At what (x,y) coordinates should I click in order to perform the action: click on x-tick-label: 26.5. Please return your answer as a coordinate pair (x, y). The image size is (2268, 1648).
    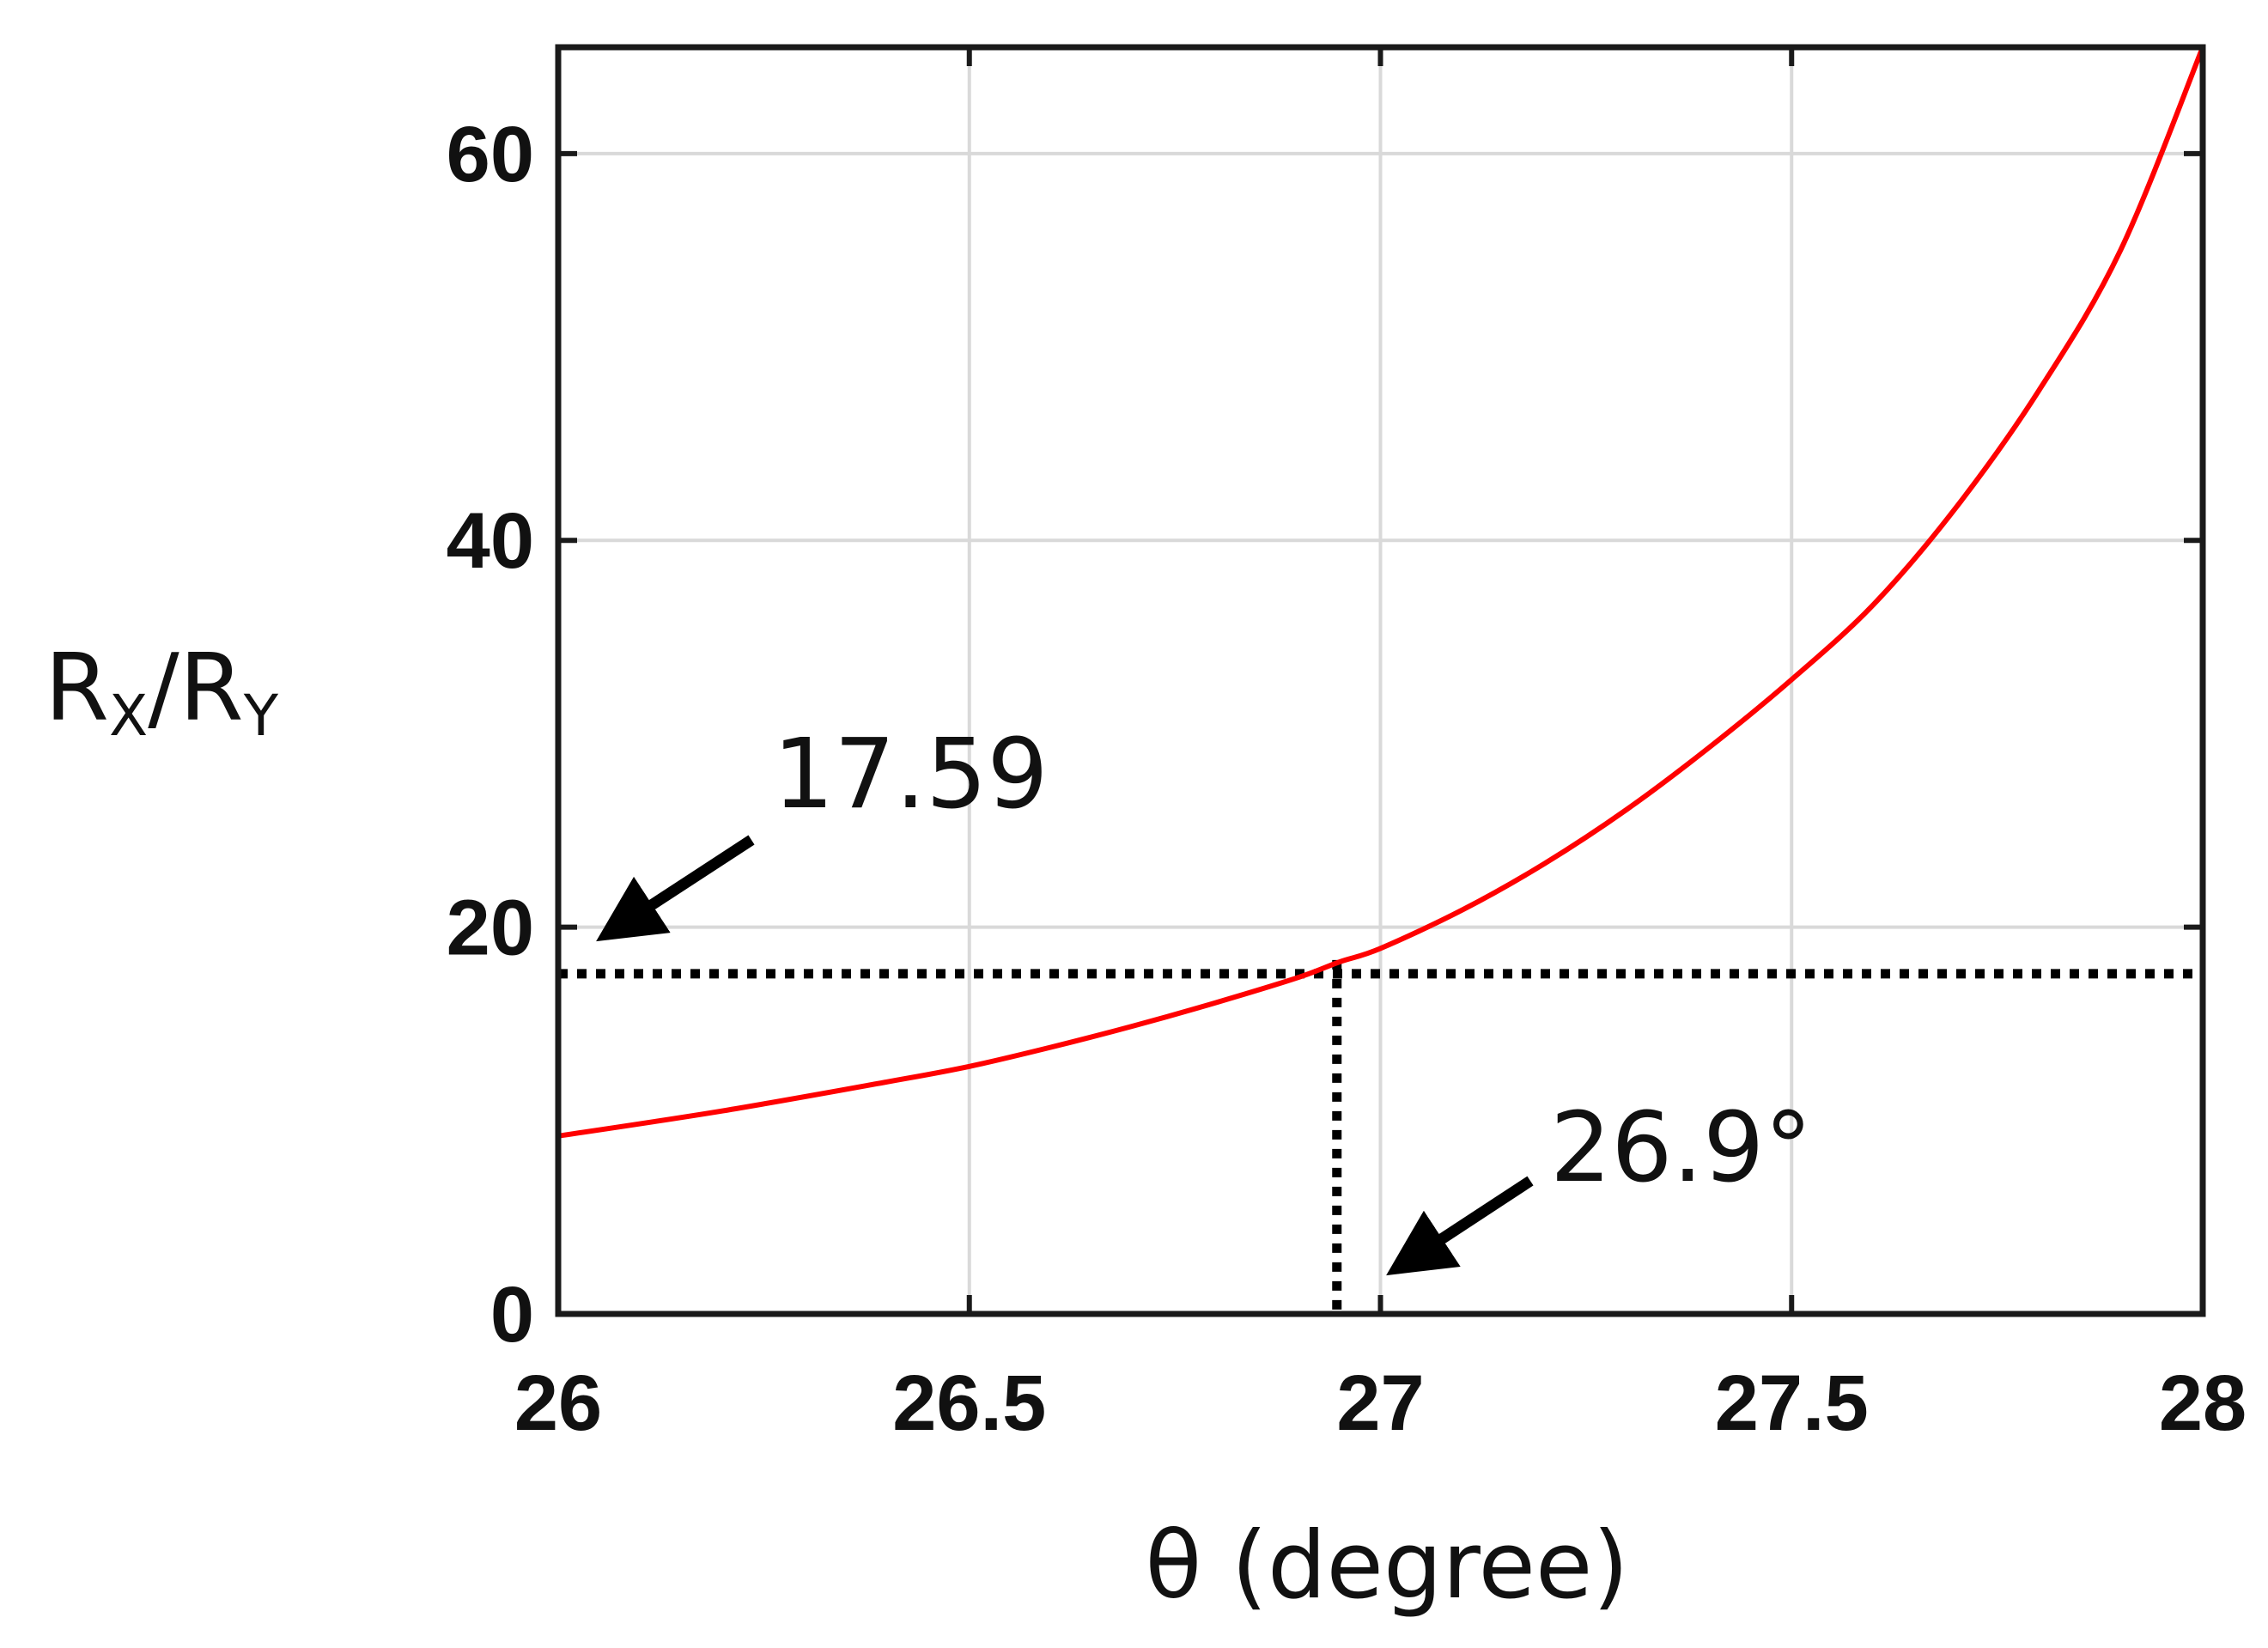
    Looking at the image, I should click on (969, 1403).